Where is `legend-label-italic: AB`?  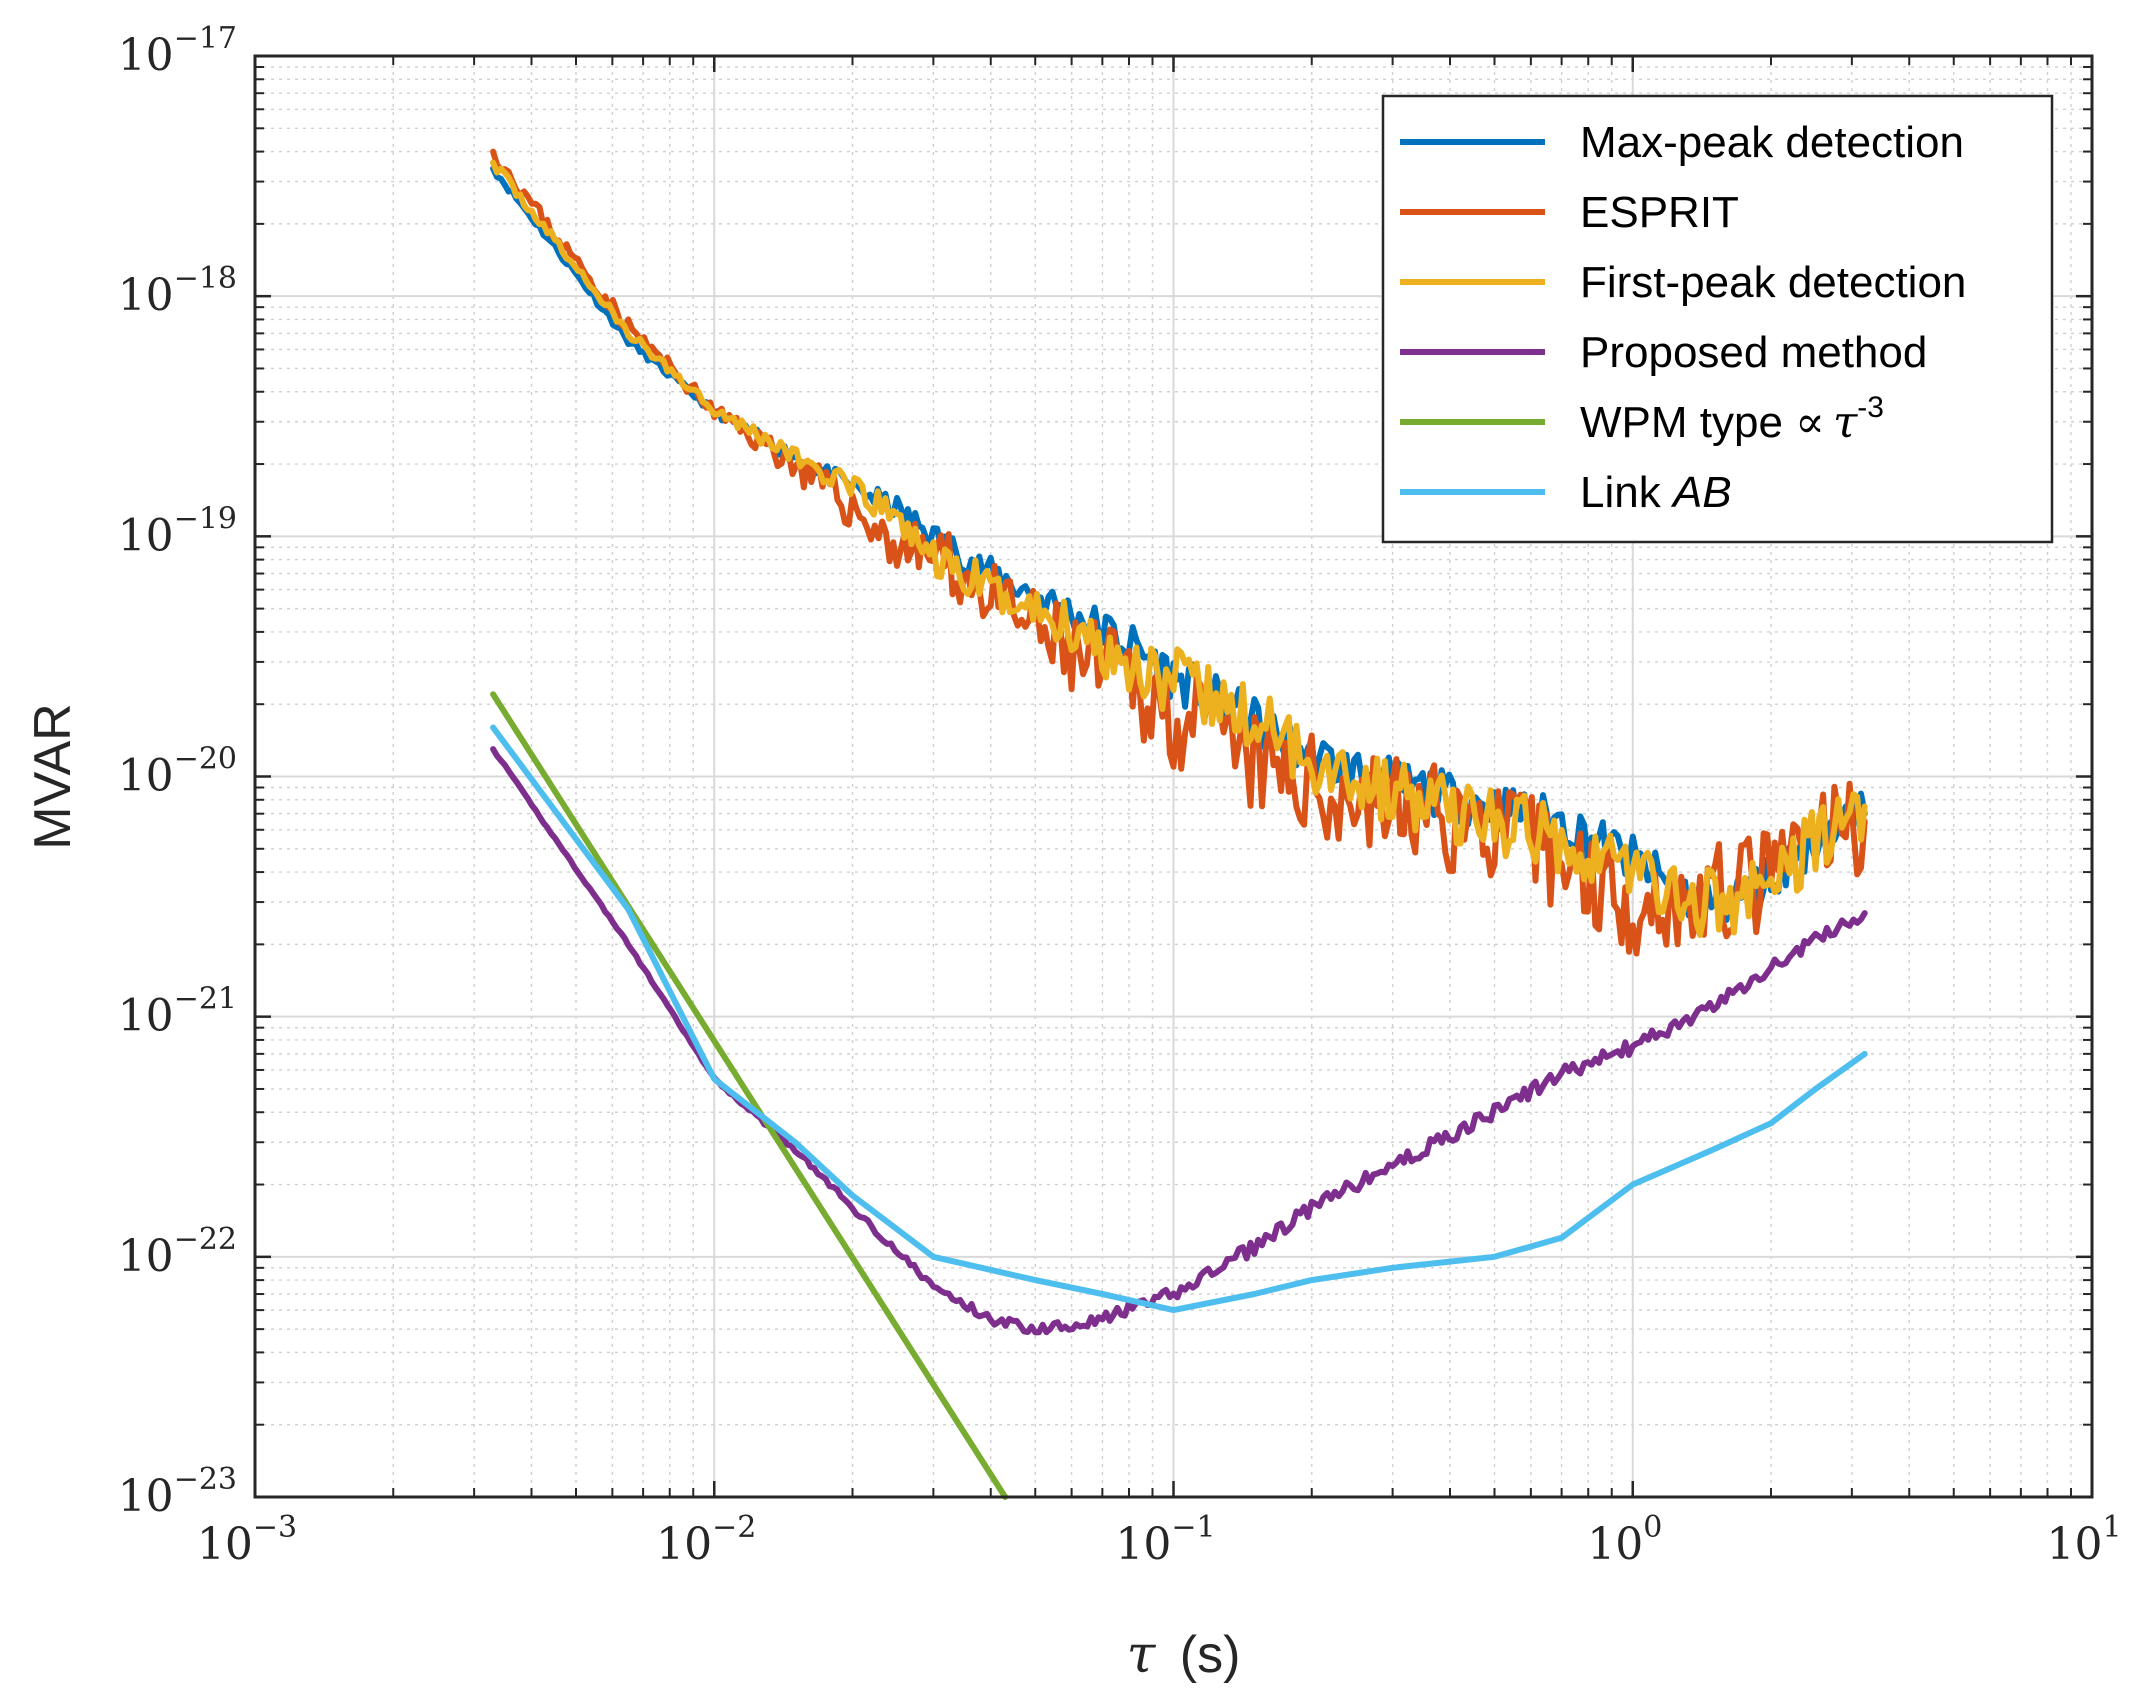
legend-label-italic: AB is located at coordinates (1701, 492).